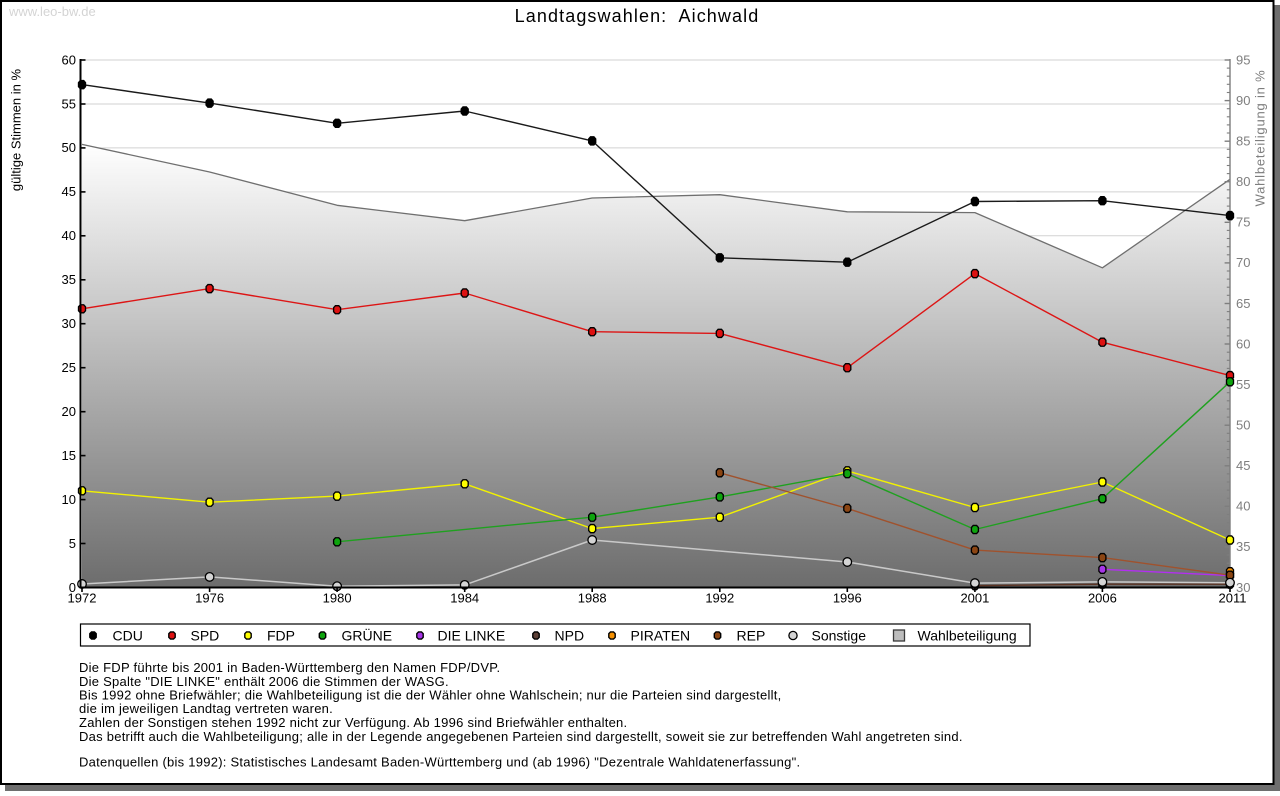 Image resolution: width=1280 pixels, height=796 pixels. What do you see at coordinates (472, 635) in the screenshot?
I see `svg-text: DIE LINKE` at bounding box center [472, 635].